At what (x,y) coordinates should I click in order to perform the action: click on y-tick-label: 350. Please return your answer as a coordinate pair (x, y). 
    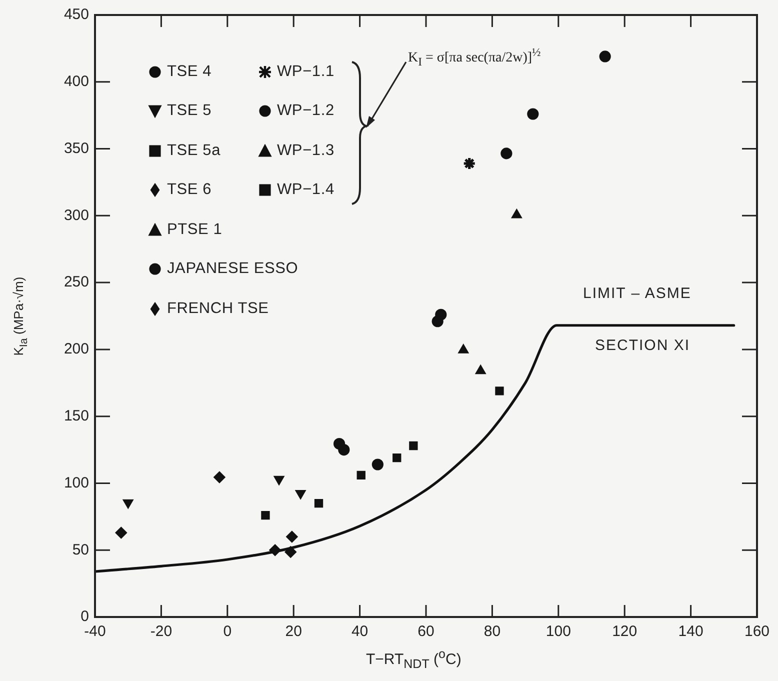
    Looking at the image, I should click on (76, 148).